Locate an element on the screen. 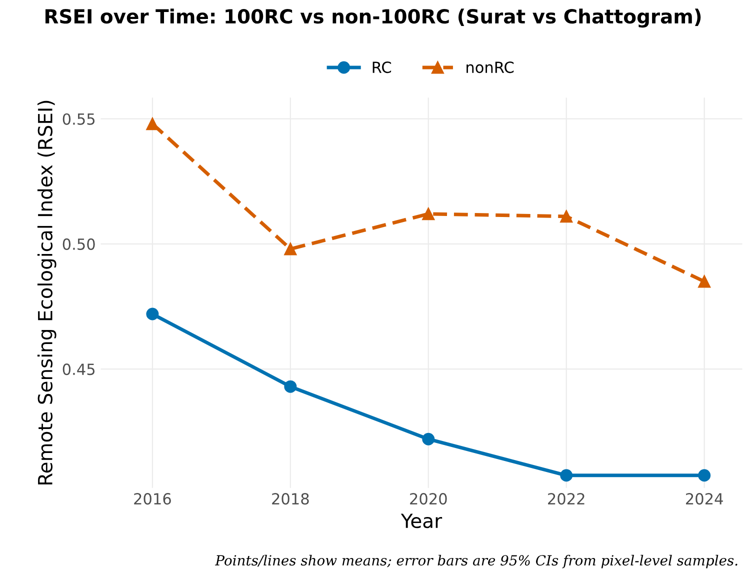 The height and width of the screenshot is (574, 746). x-tick-label: 2016 is located at coordinates (152, 499).